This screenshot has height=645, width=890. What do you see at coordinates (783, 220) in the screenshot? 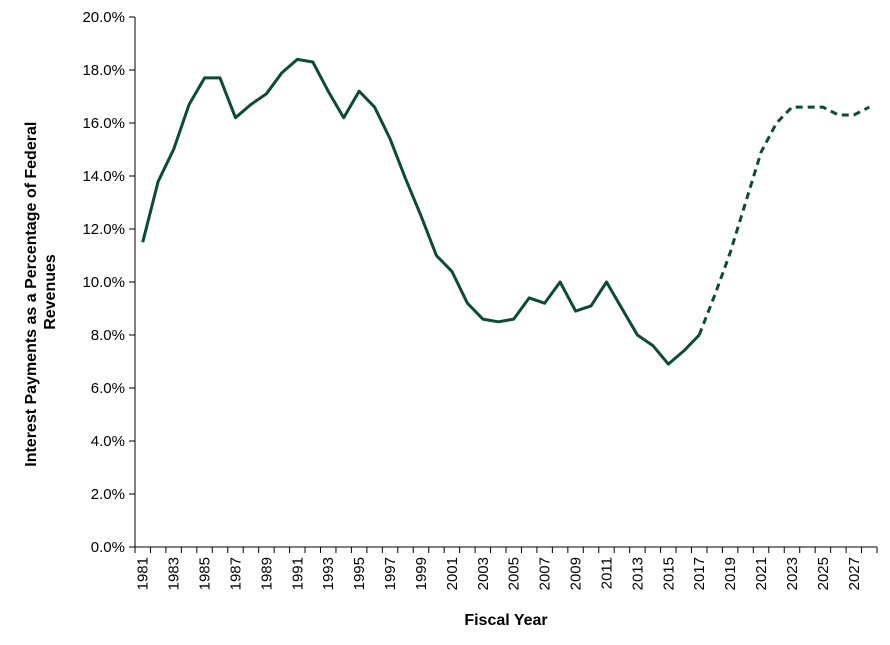
I see `projected-series-line` at bounding box center [783, 220].